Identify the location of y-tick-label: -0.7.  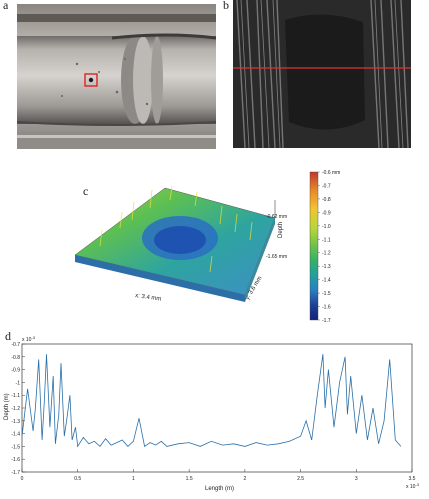
(15, 345).